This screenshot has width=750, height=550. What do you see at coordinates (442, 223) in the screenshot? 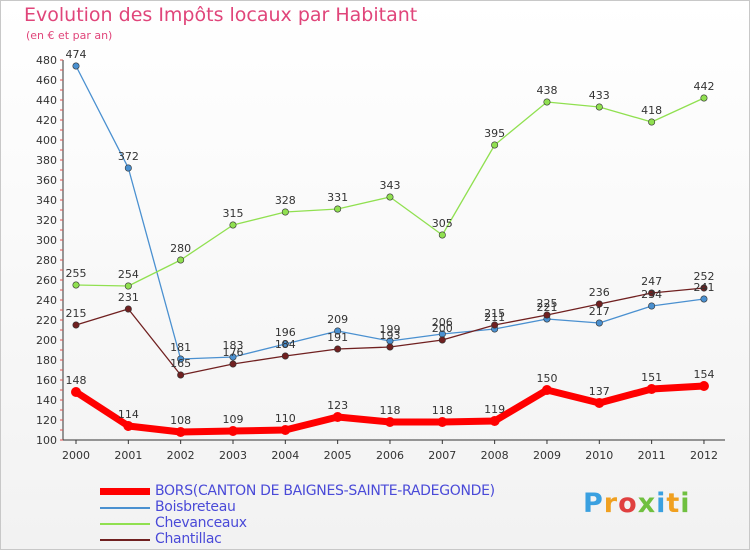
I see `data-label-chevanceaux: 305` at bounding box center [442, 223].